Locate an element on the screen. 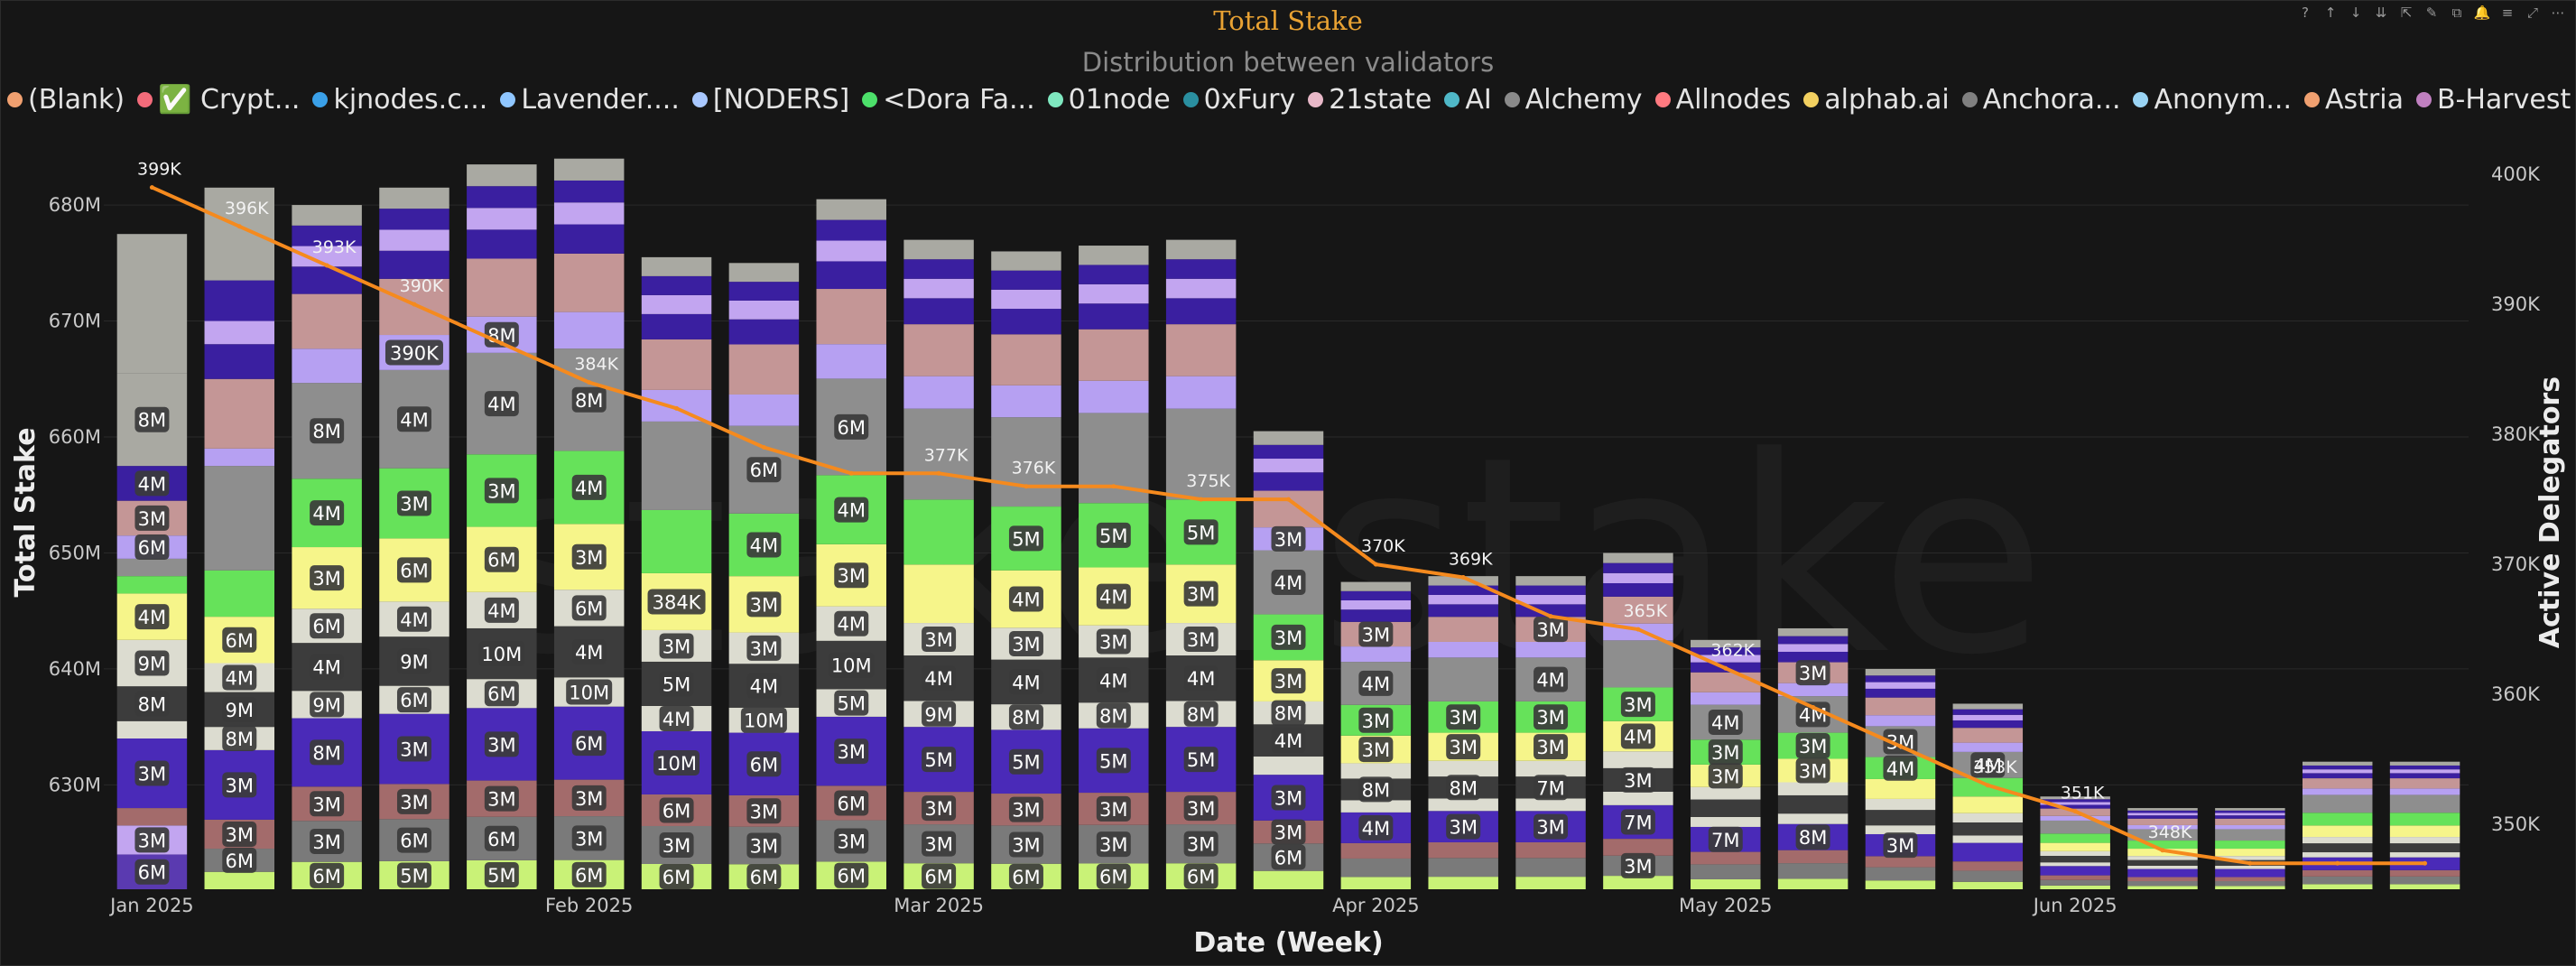 The image size is (2576, 966). focus-icon: ⤢ is located at coordinates (2532, 13).